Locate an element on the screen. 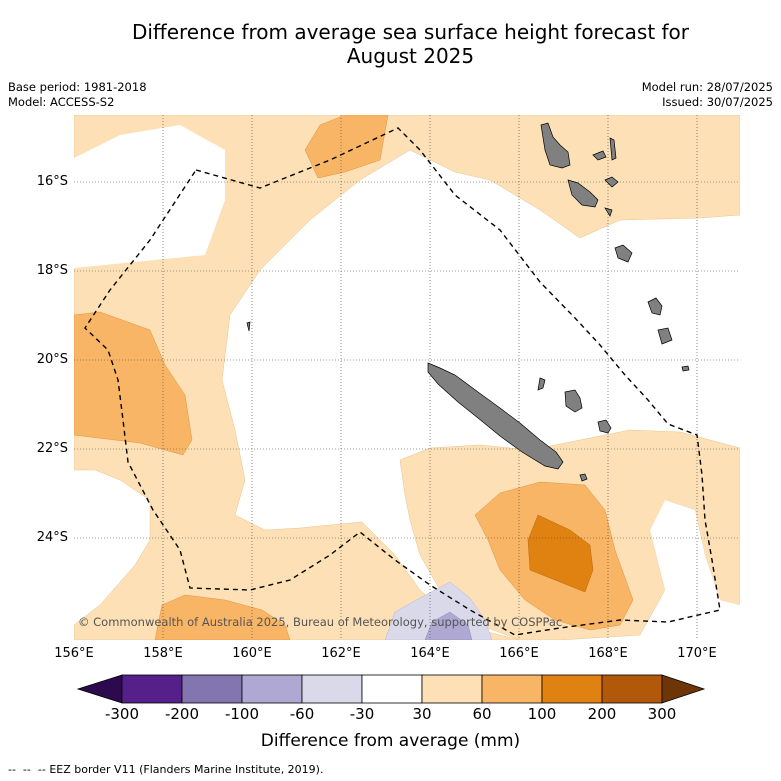 The height and width of the screenshot is (781, 781). island-pentecost is located at coordinates (613, 149).